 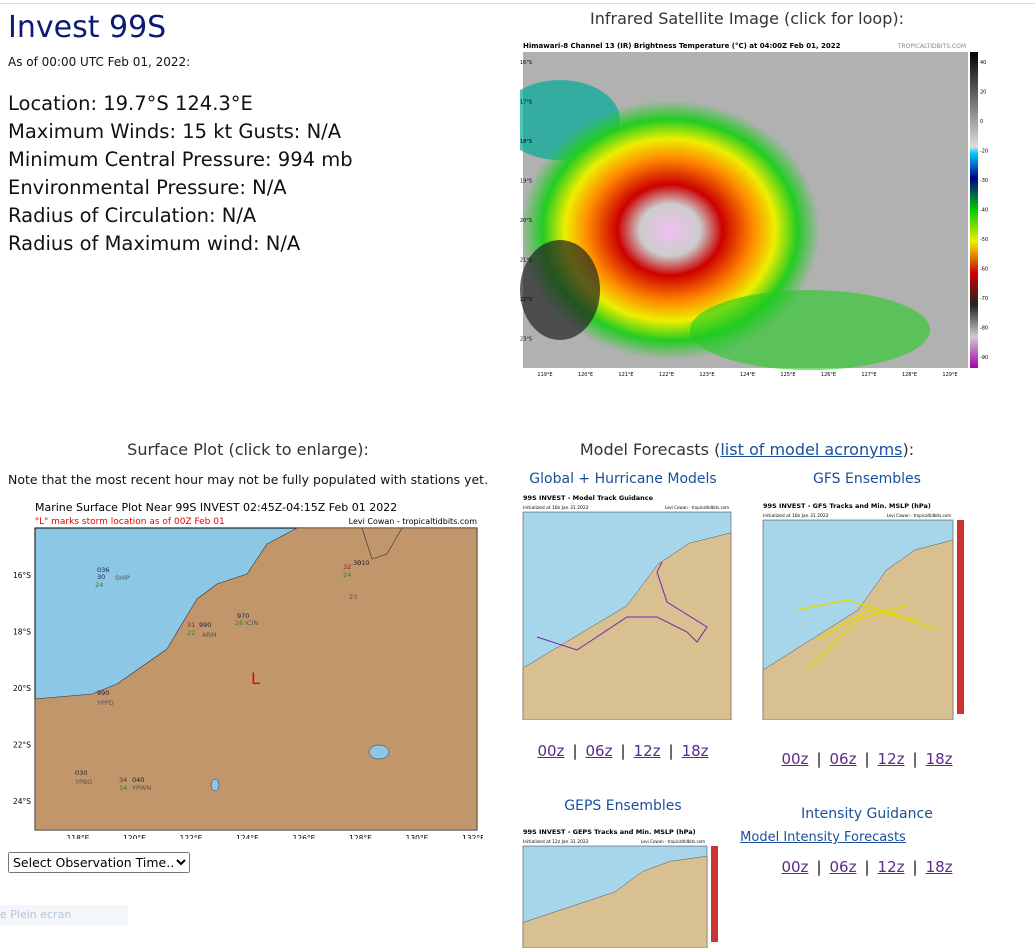 What do you see at coordinates (78, 836) in the screenshot?
I see `lon-label: 118°E` at bounding box center [78, 836].